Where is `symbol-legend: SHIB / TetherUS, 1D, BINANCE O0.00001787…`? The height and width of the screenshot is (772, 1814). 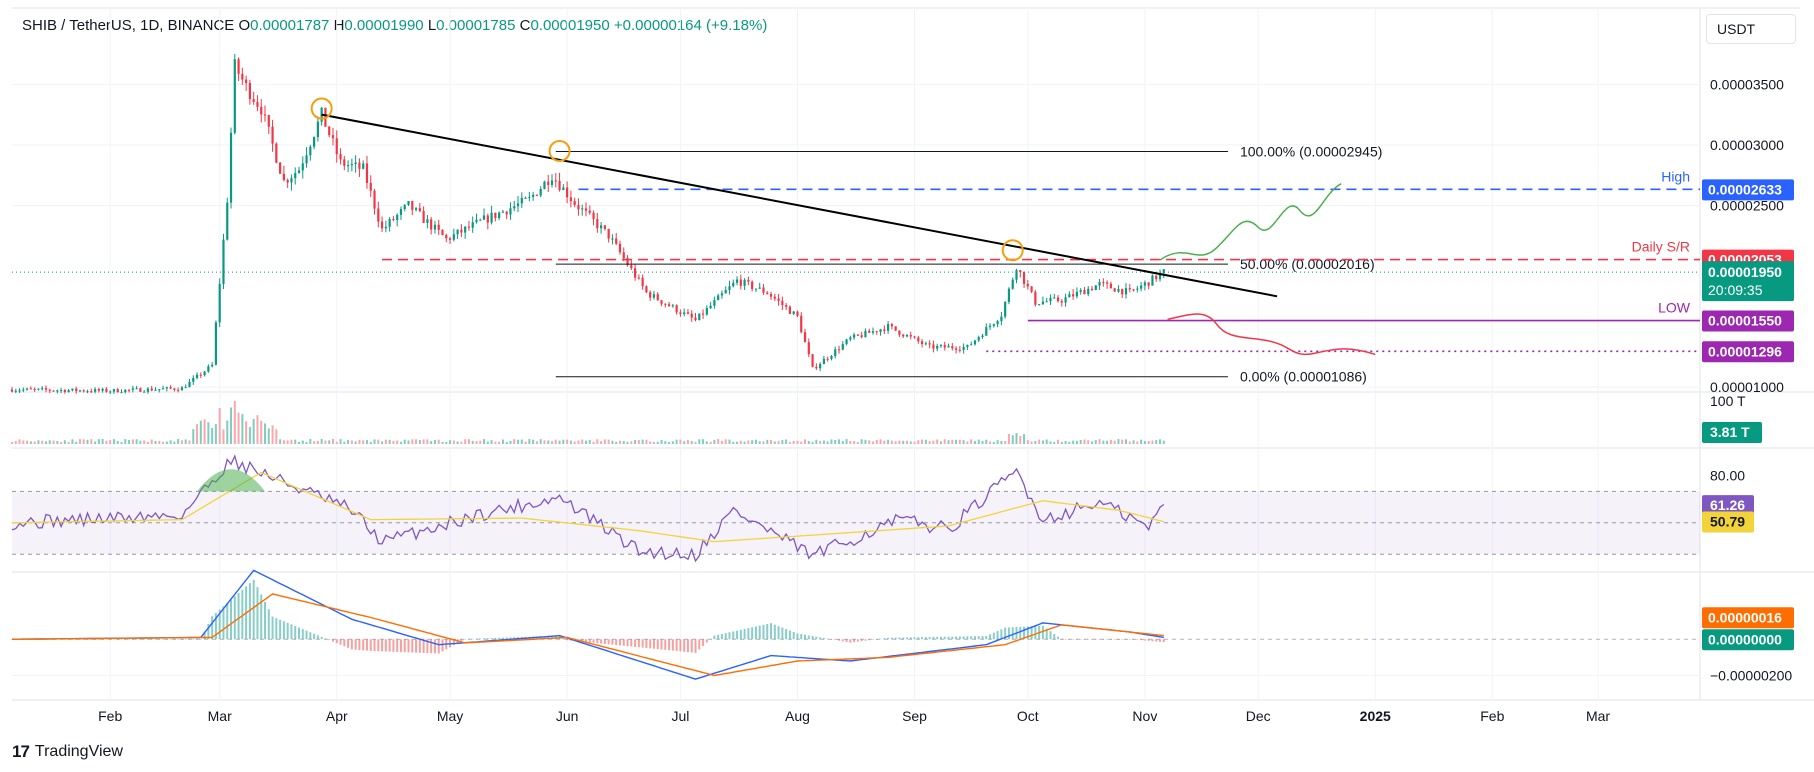 symbol-legend: SHIB / TetherUS, 1D, BINANCE O0.00001787… is located at coordinates (394, 25).